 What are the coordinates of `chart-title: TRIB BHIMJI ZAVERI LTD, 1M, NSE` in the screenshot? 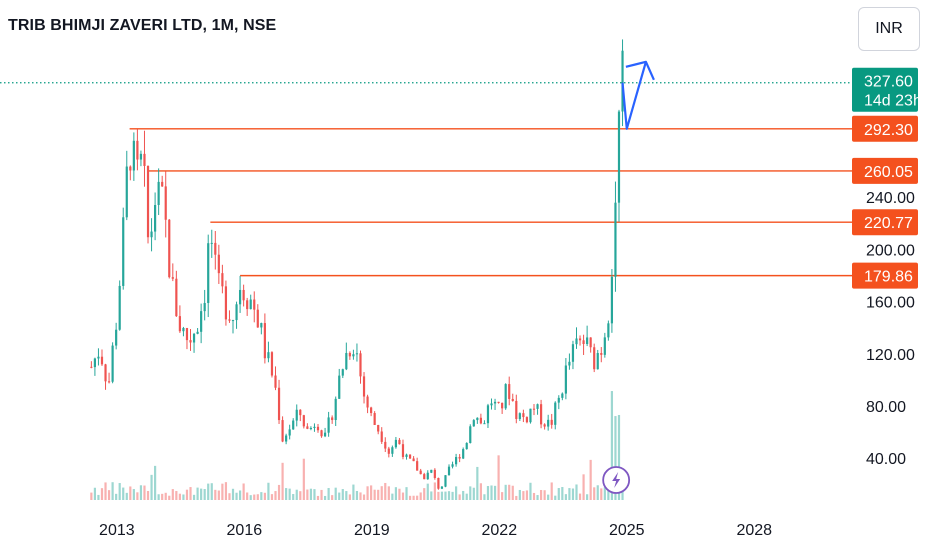 It's located at (142, 25).